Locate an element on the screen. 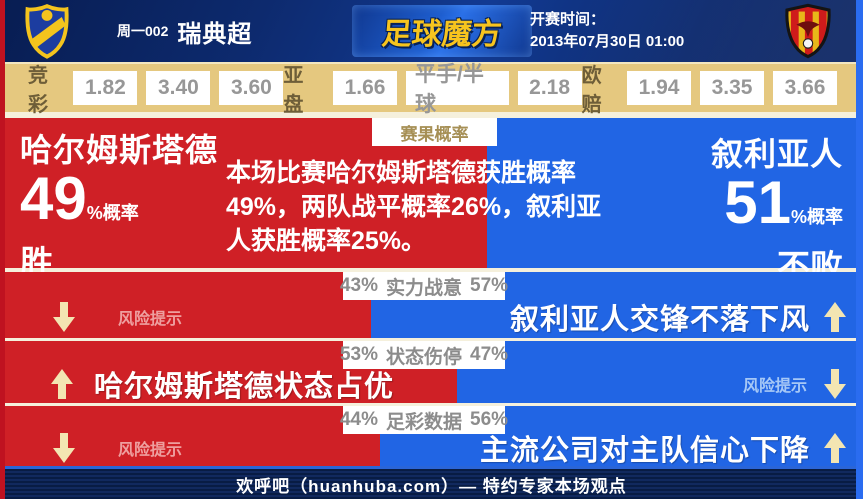 The width and height of the screenshot is (863, 499). away-unbeaten-probability: 51%概率 is located at coordinates (665, 210).